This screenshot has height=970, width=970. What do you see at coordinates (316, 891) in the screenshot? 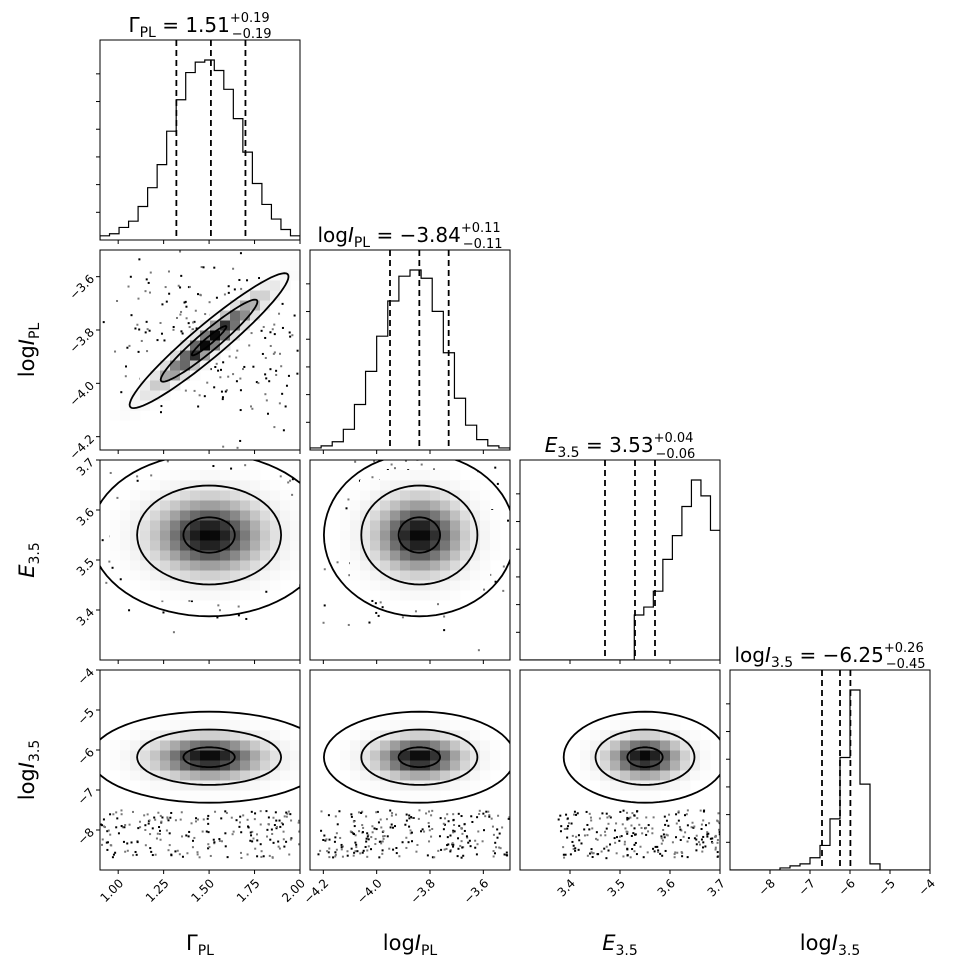
I see `xtick-label: −4.2` at bounding box center [316, 891].